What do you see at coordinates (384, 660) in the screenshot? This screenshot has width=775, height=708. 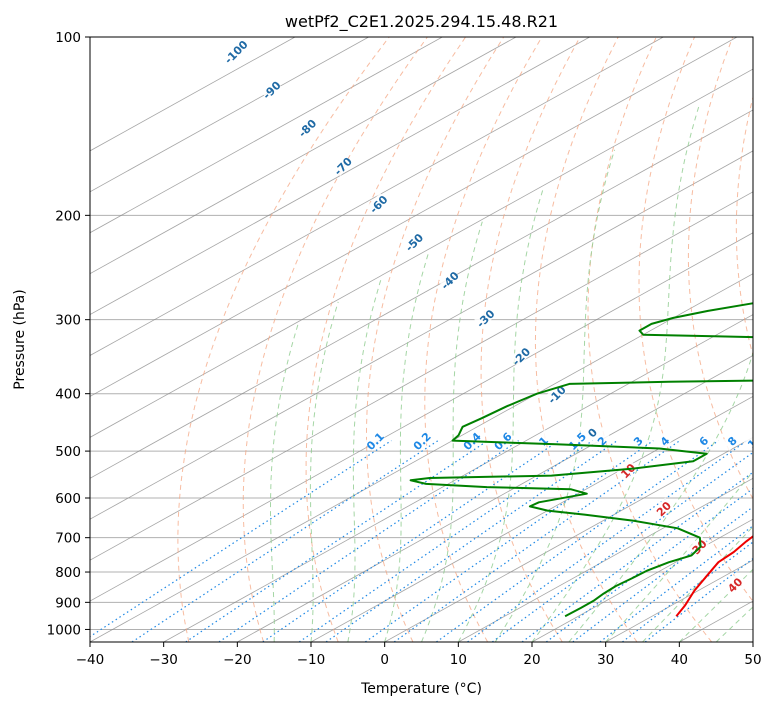 I see `x-tick-label: 0` at bounding box center [384, 660].